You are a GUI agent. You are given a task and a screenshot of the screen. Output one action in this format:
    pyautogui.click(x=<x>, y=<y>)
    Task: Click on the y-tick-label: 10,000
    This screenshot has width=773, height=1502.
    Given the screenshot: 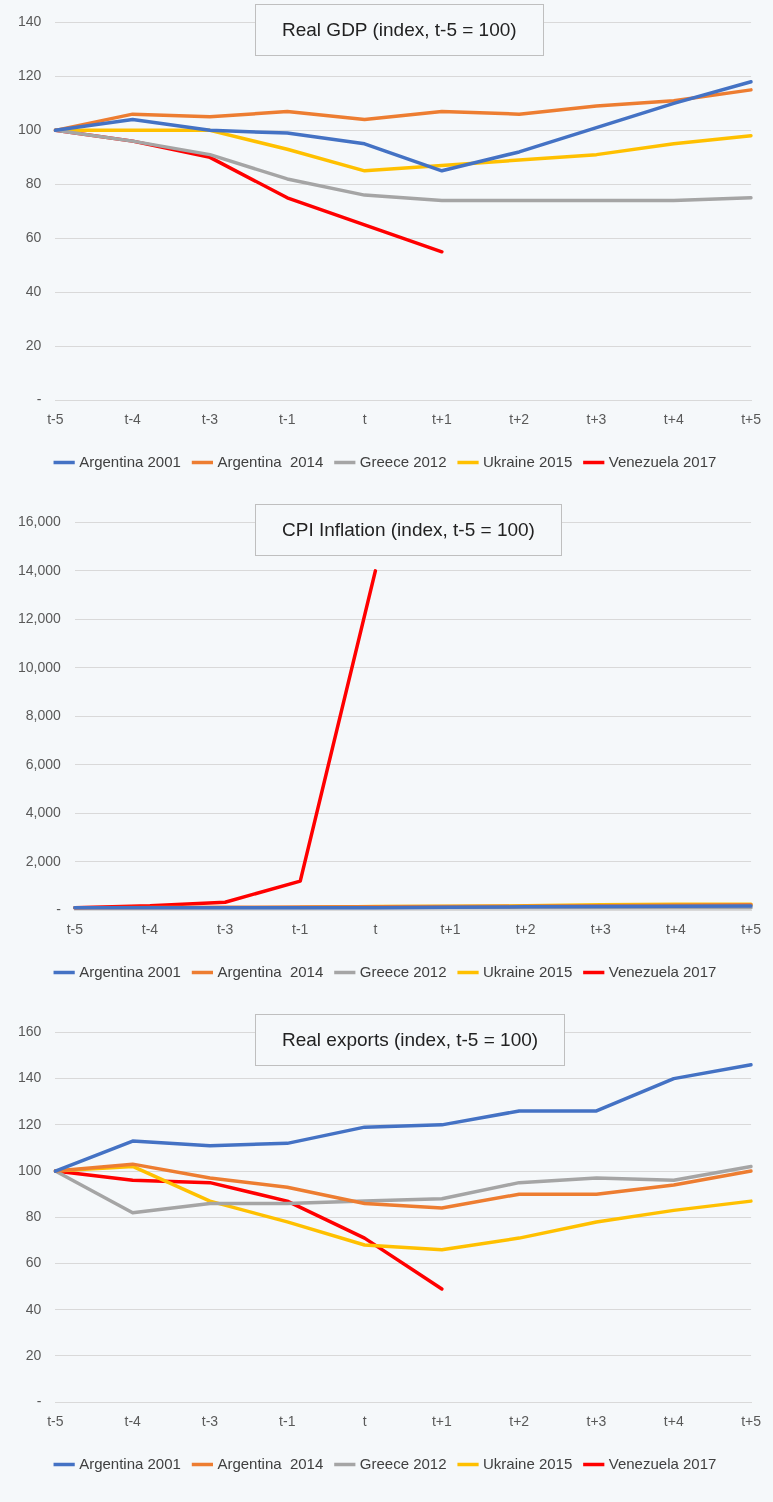 What is the action you would take?
    pyautogui.click(x=39, y=666)
    